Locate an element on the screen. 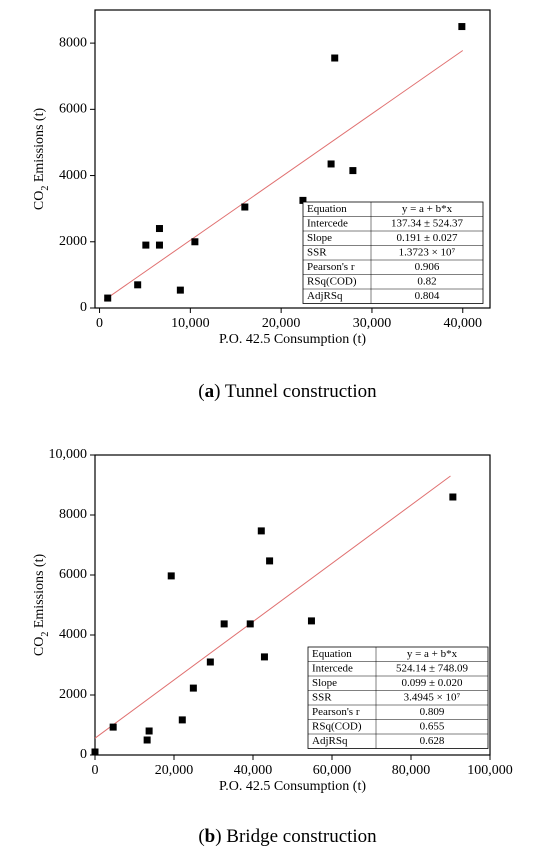 Image resolution: width=550 pixels, height=857 pixels. table-value: 0.804 is located at coordinates (427, 296).